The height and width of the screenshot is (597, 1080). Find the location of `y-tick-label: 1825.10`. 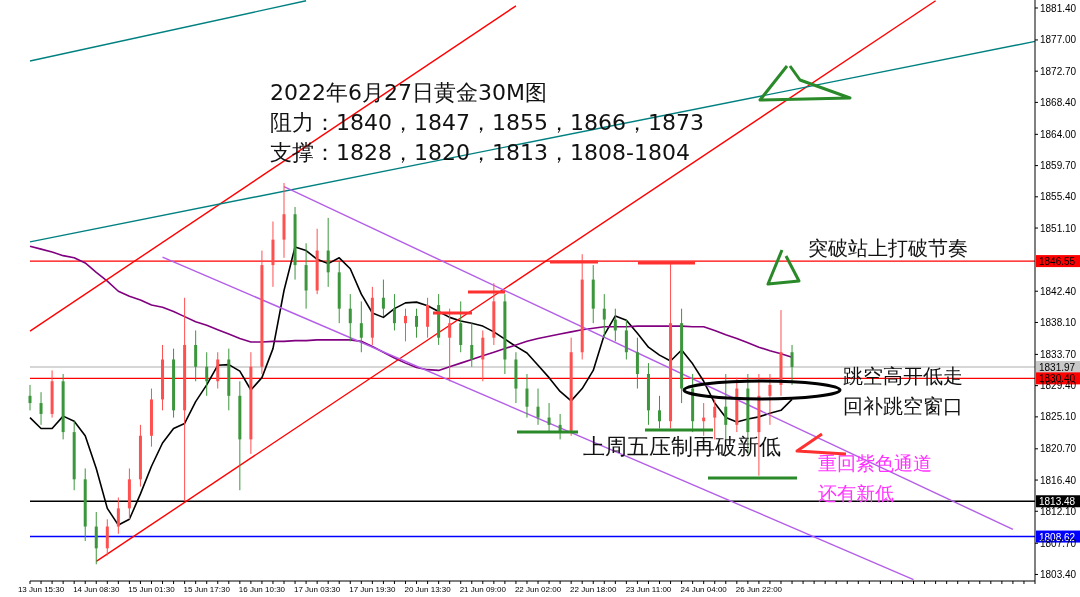

y-tick-label: 1825.10 is located at coordinates (1058, 417).